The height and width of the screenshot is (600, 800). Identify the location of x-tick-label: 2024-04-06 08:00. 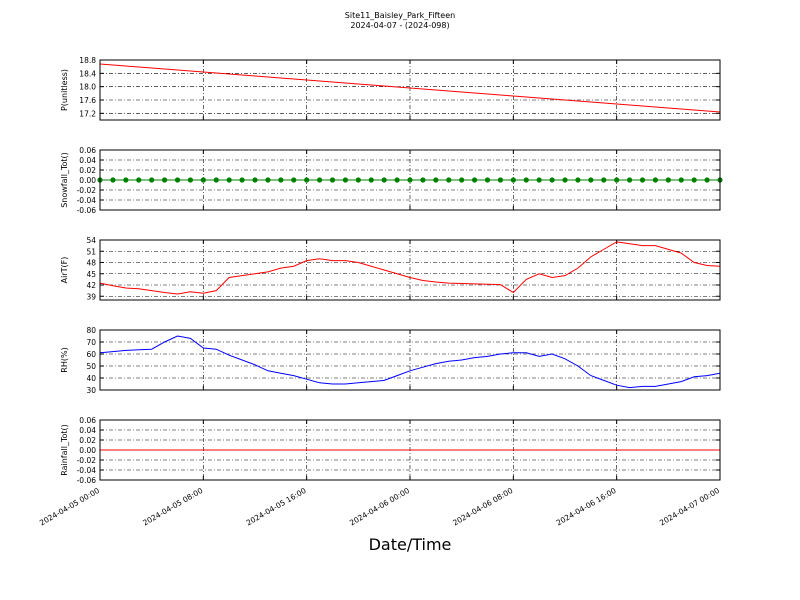
(482, 507).